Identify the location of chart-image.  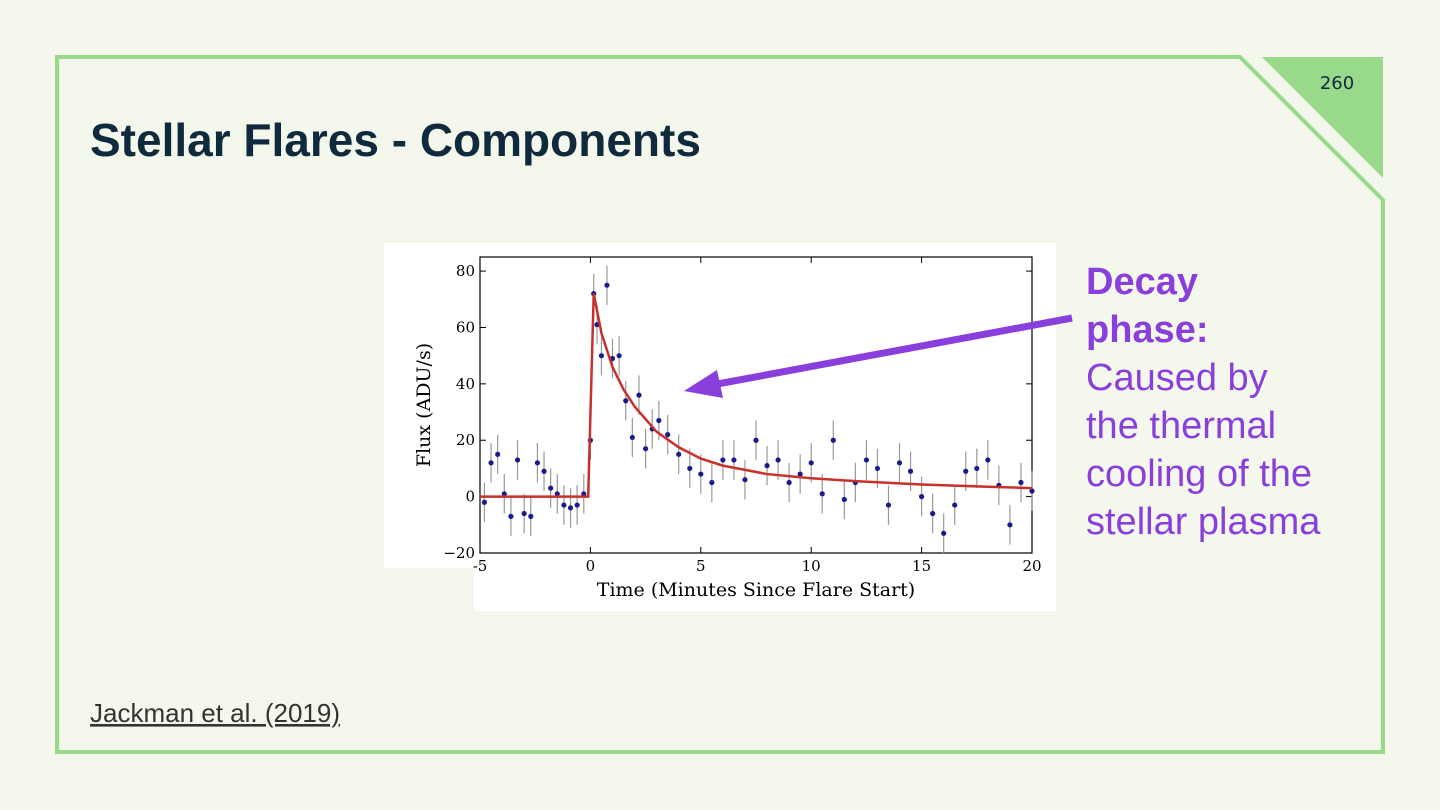
(765, 585).